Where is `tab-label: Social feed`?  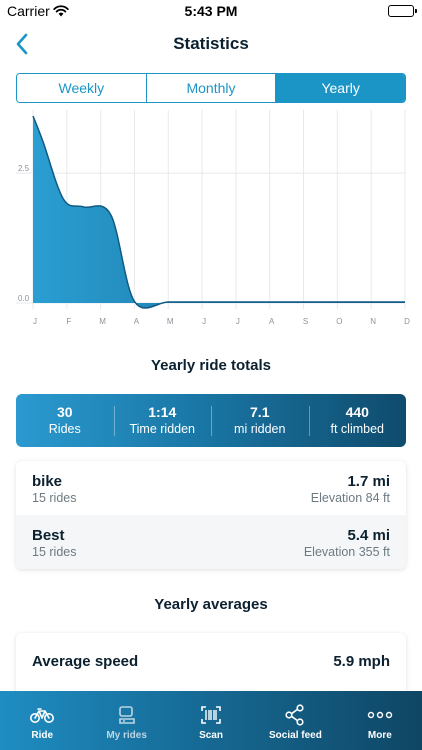 tab-label: Social feed is located at coordinates (295, 735).